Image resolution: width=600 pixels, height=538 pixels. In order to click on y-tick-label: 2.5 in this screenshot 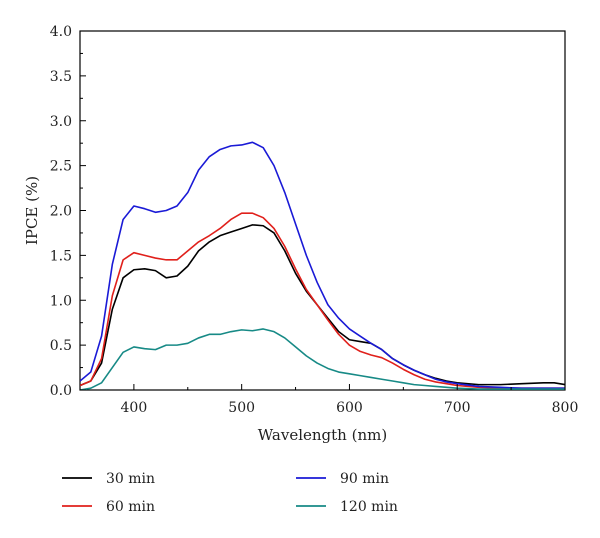, I will do `click(61, 167)`.